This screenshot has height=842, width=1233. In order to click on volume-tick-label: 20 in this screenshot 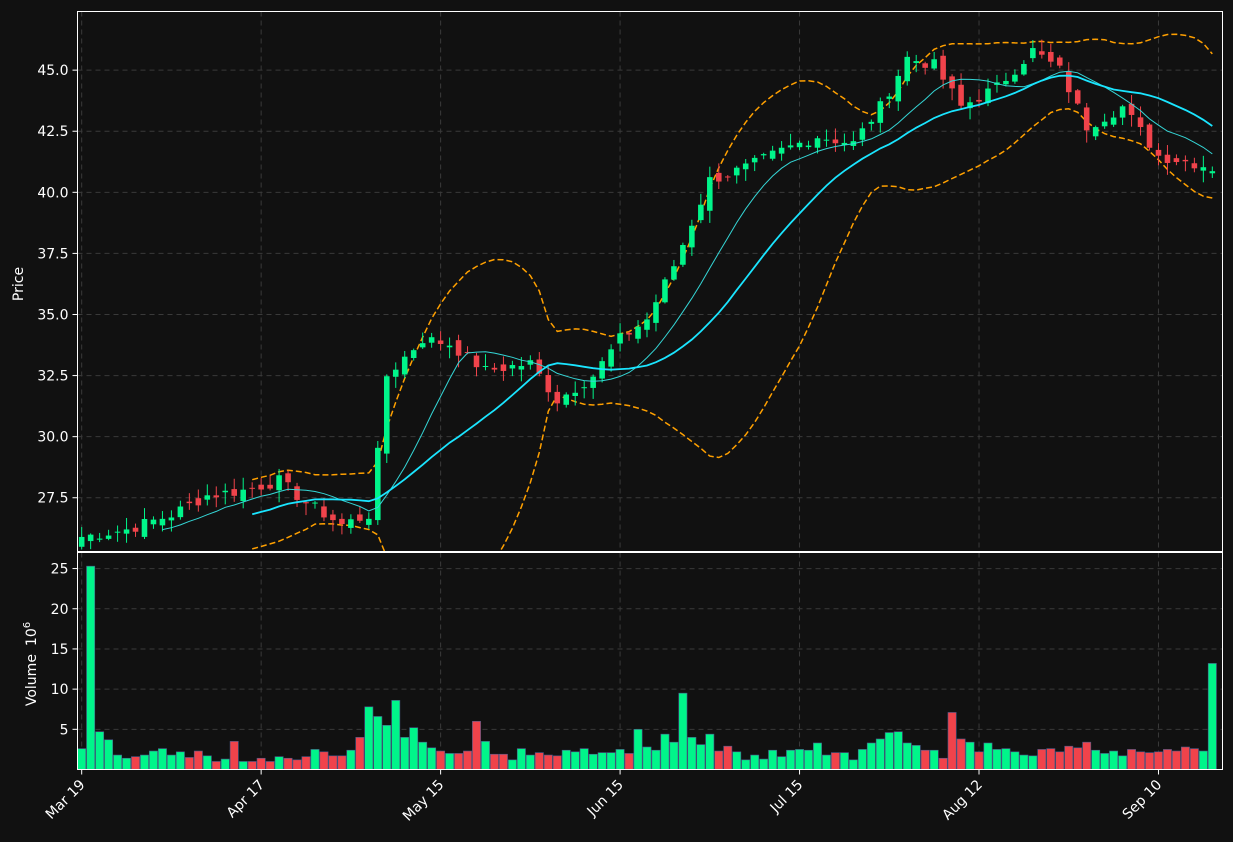, I will do `click(60, 610)`.